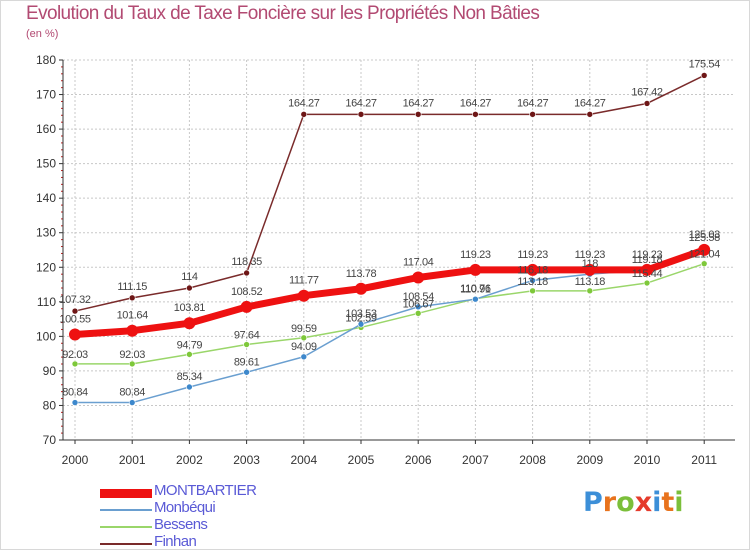 The width and height of the screenshot is (750, 552). I want to click on data-label-finhan: 114, so click(189, 277).